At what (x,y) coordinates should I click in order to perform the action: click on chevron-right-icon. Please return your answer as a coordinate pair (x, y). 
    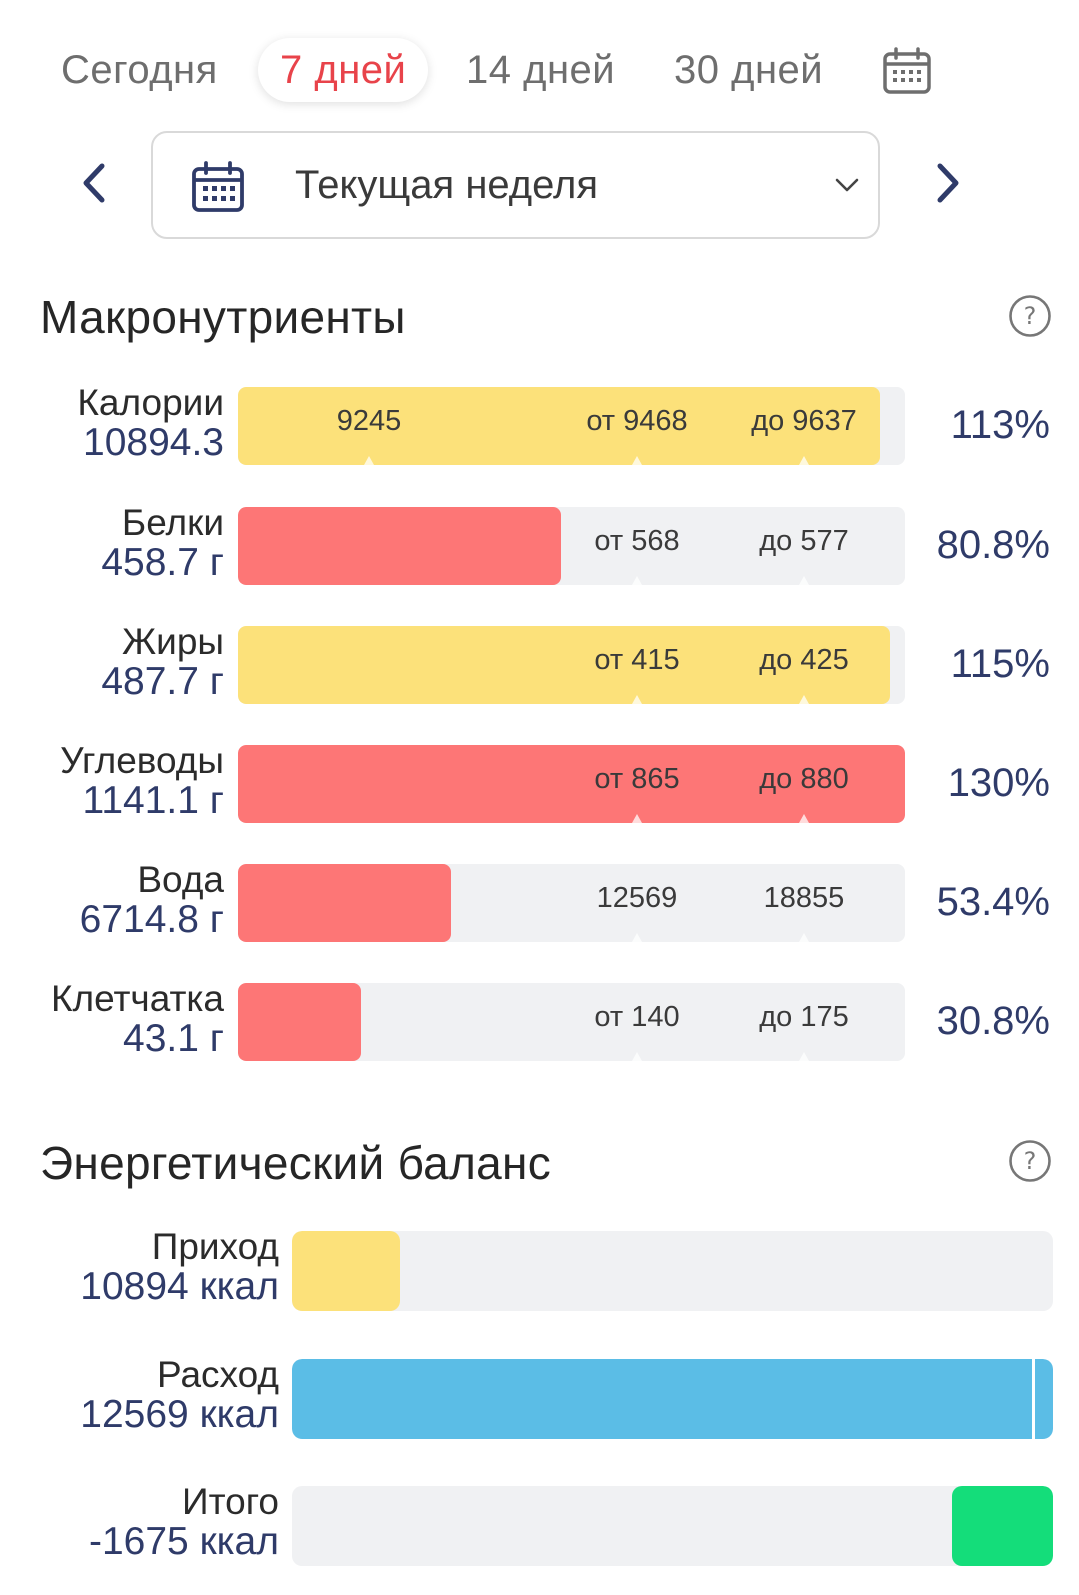
    Looking at the image, I should click on (948, 183).